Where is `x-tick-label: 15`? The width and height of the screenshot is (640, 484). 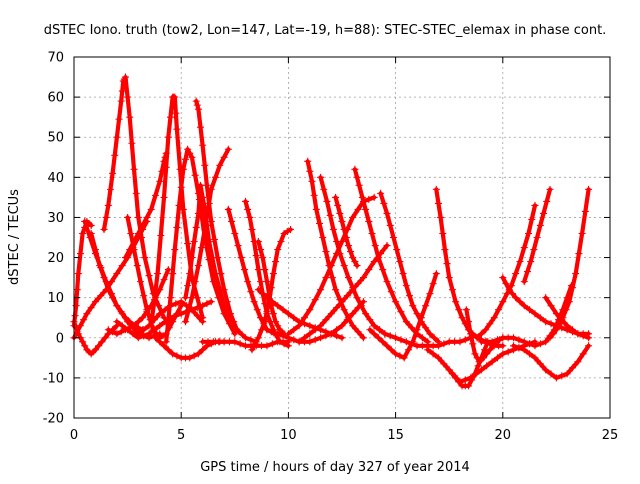
x-tick-label: 15 is located at coordinates (395, 435).